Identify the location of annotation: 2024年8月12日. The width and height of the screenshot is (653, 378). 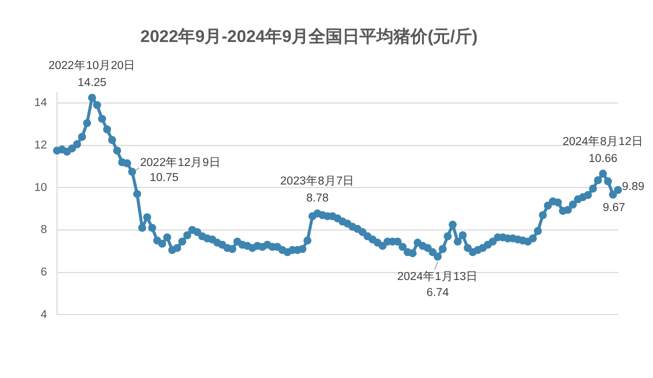
(603, 141).